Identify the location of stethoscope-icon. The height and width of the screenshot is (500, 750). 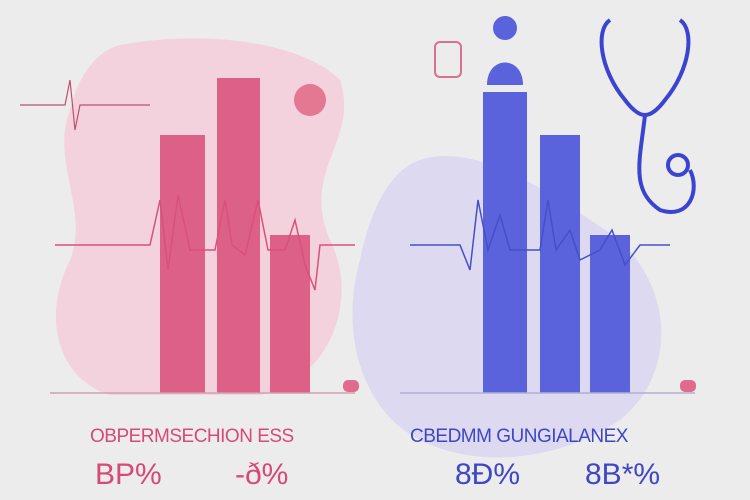
(647, 116).